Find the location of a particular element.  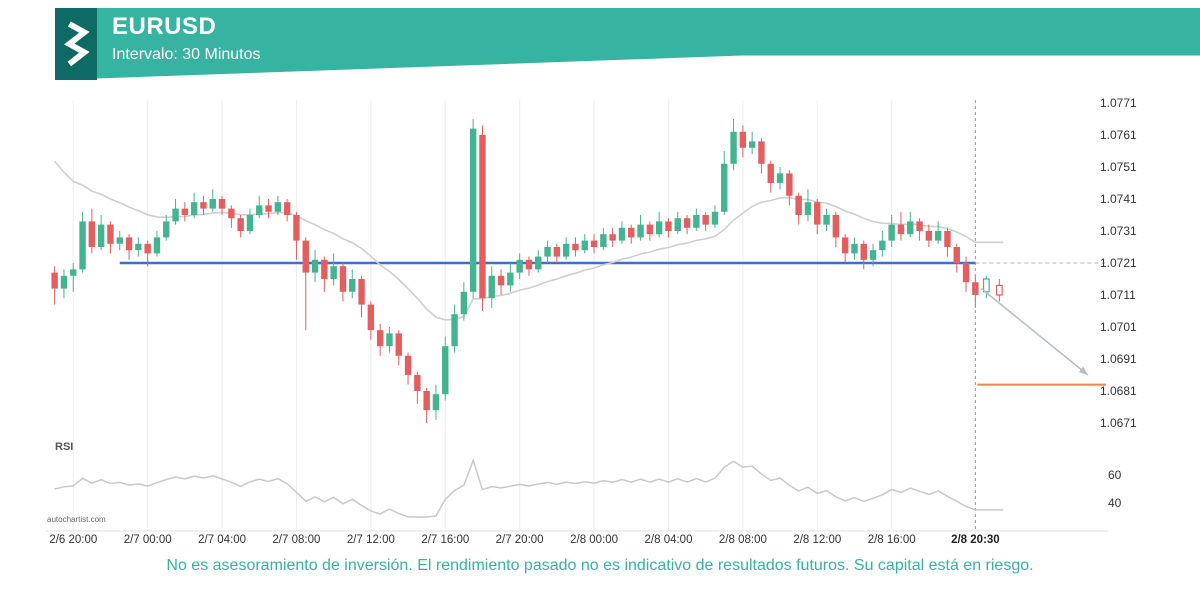

svg-text: 2/6 20:00 is located at coordinates (73, 540).